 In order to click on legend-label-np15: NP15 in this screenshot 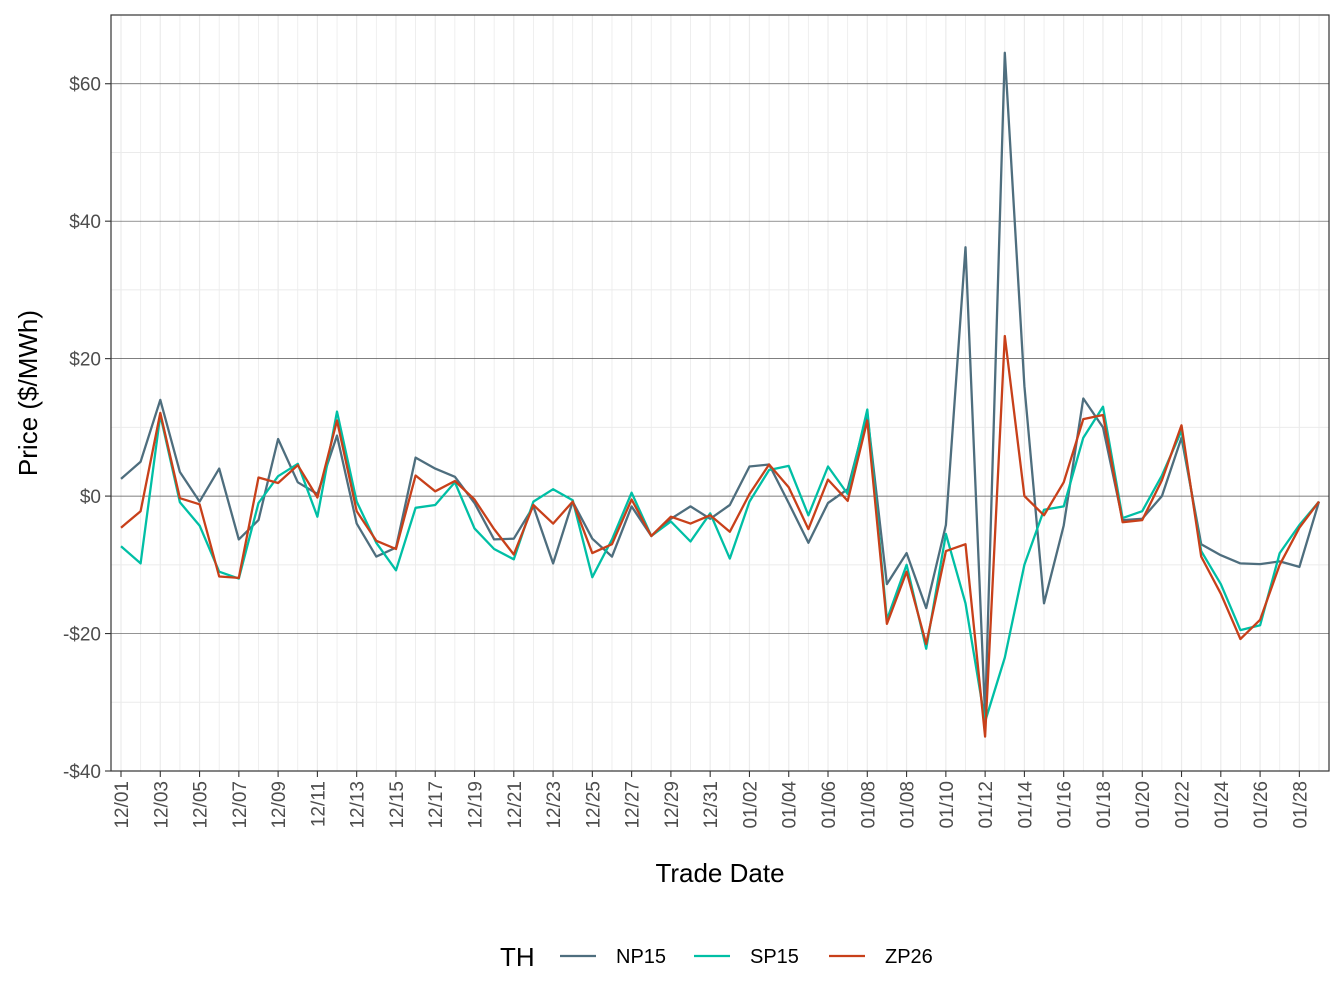, I will do `click(641, 957)`.